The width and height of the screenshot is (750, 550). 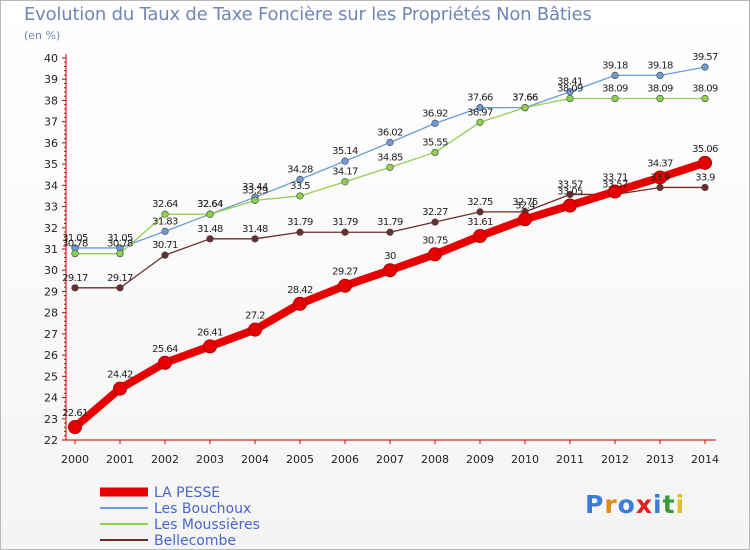 I want to click on data-label: 32.27, so click(x=435, y=212).